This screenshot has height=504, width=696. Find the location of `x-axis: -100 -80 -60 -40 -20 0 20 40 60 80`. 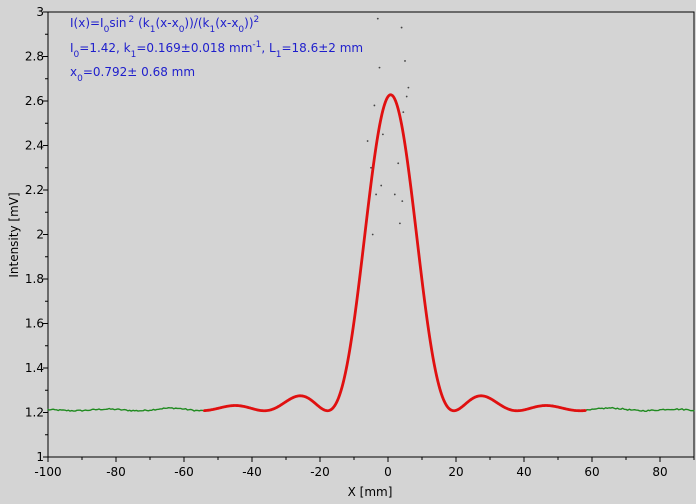

x-axis: -100 -80 -60 -40 -20 0 20 40 60 80 is located at coordinates (364, 468).